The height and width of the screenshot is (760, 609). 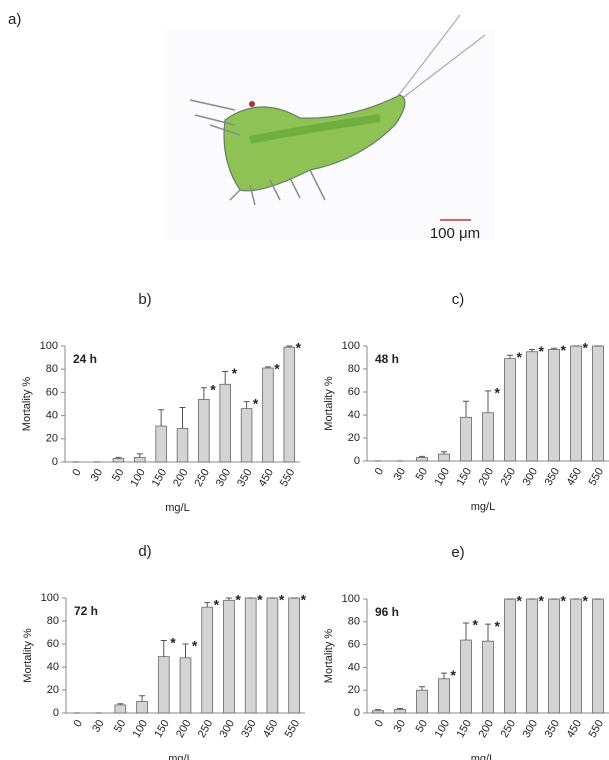 What do you see at coordinates (387, 612) in the screenshot?
I see `annotation: 96 h` at bounding box center [387, 612].